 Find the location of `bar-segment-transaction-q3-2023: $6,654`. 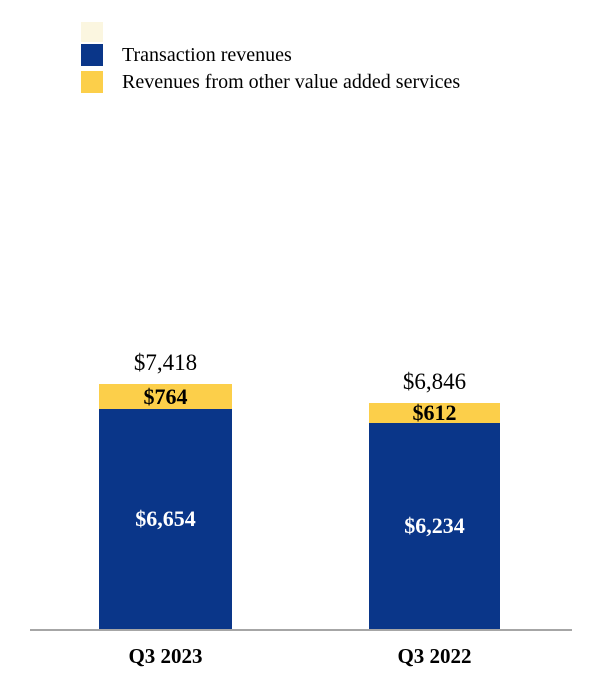

bar-segment-transaction-q3-2023: $6,654 is located at coordinates (165, 519).